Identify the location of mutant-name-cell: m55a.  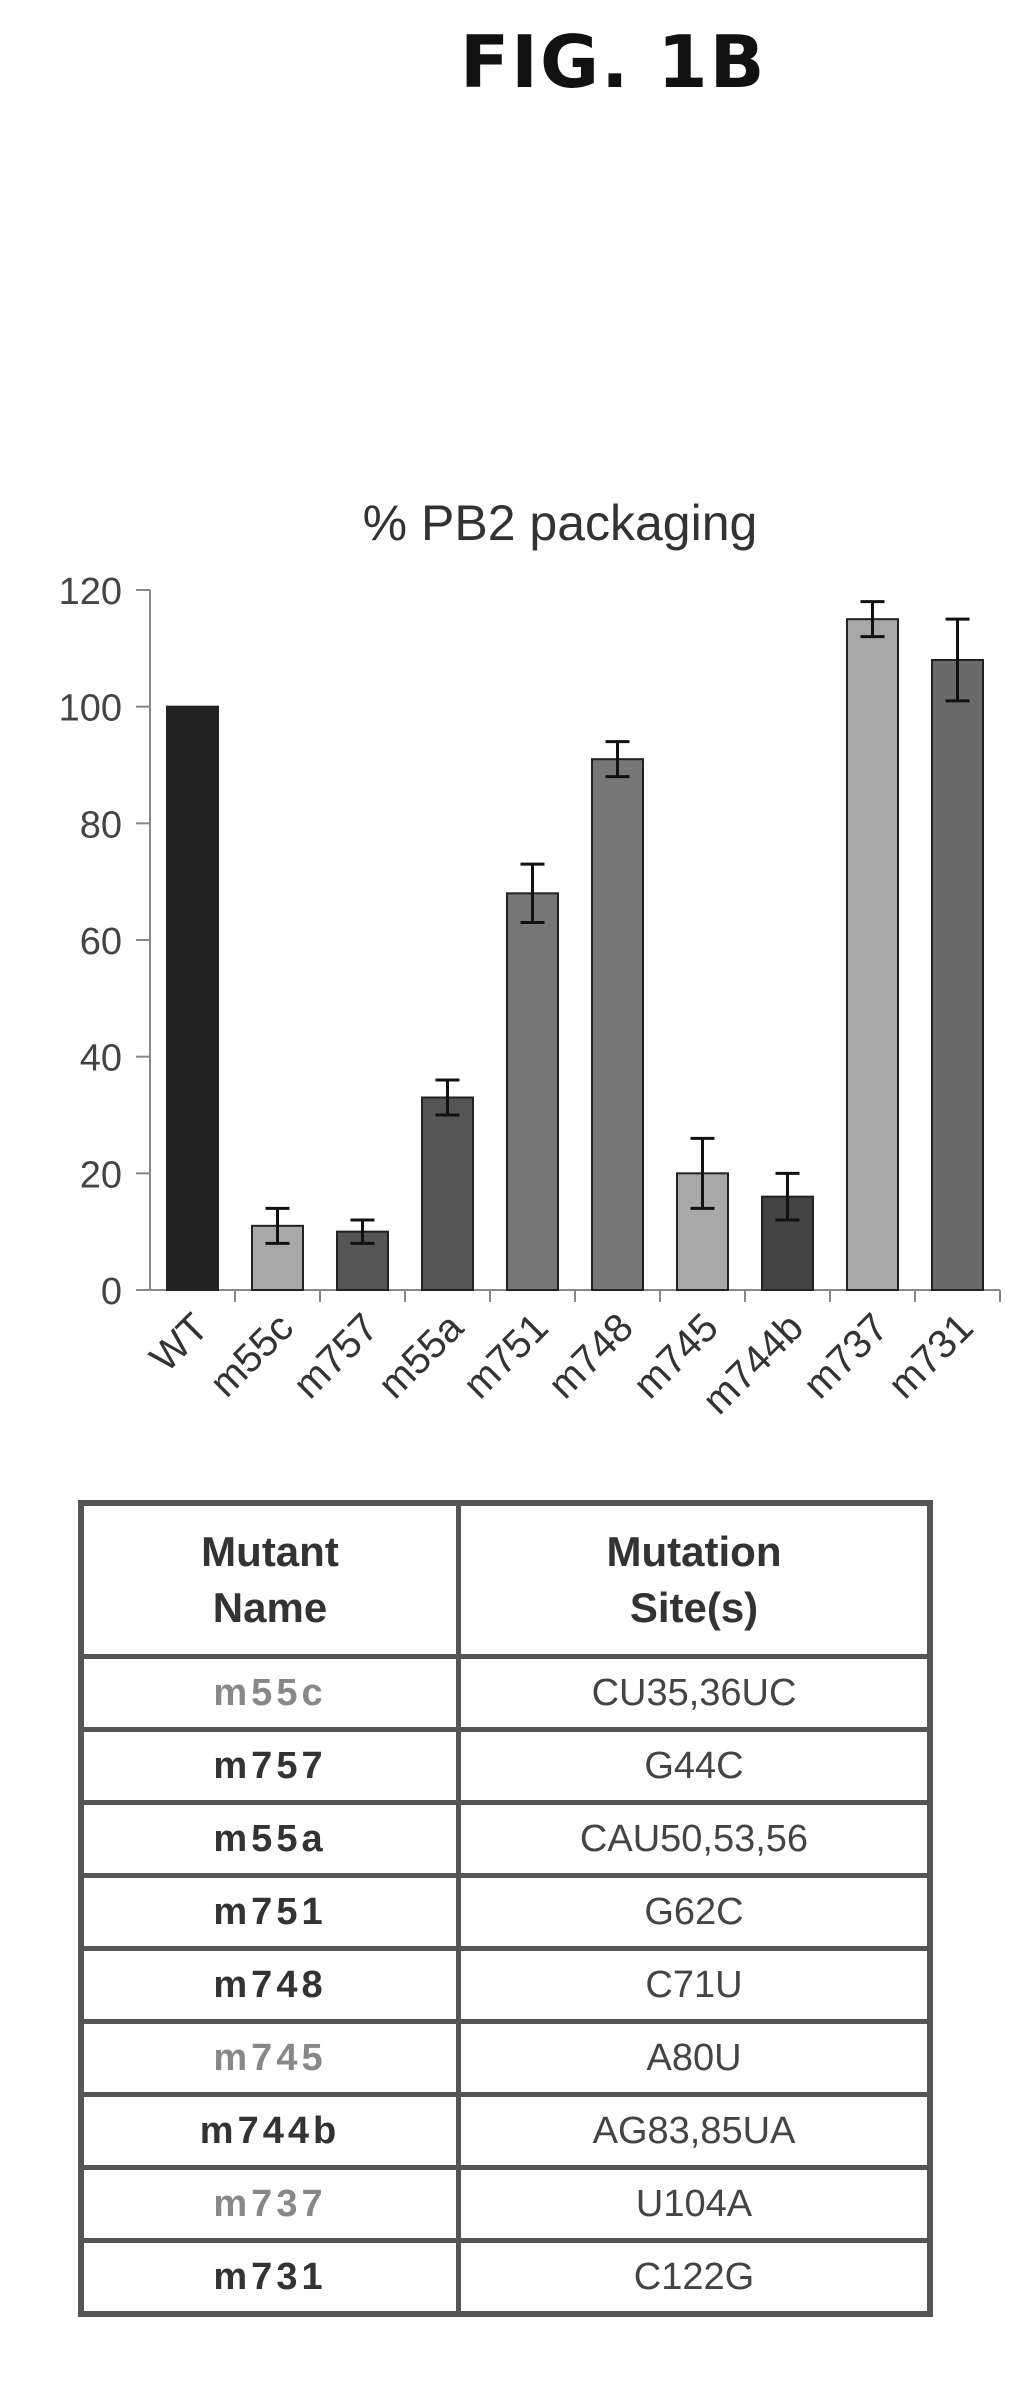
(269, 1839).